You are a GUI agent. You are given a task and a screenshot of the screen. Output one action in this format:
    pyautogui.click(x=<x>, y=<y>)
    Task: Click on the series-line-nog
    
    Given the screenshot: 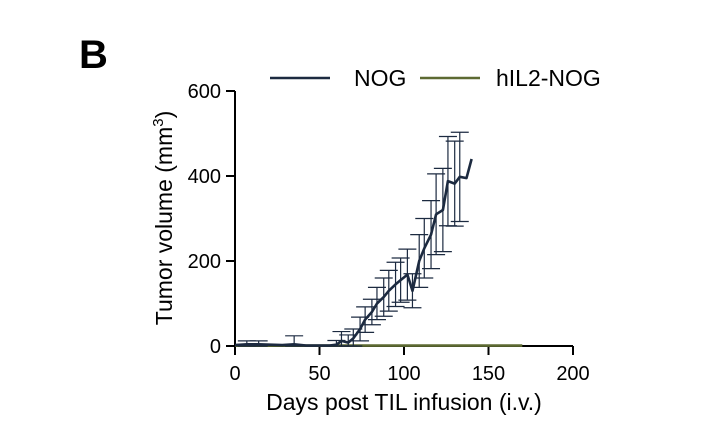 What is the action you would take?
    pyautogui.click(x=353, y=252)
    